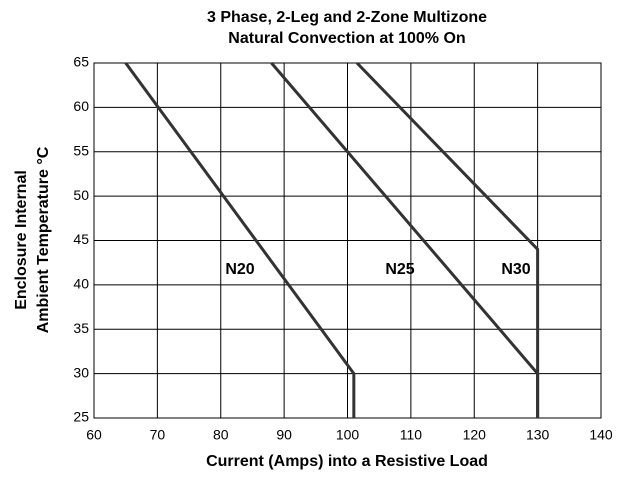  Describe the element at coordinates (399, 269) in the screenshot. I see `series-label: N25` at that location.